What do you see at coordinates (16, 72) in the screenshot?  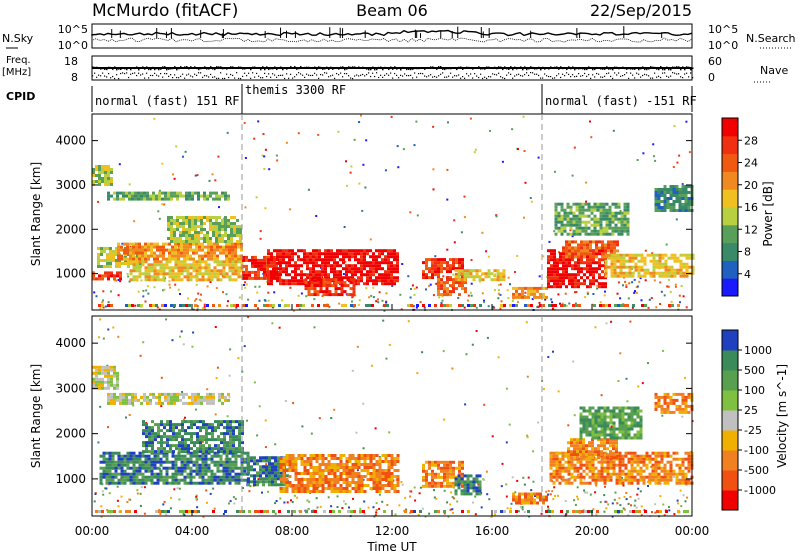 I see `freq-unit-label: [MHz]` at bounding box center [16, 72].